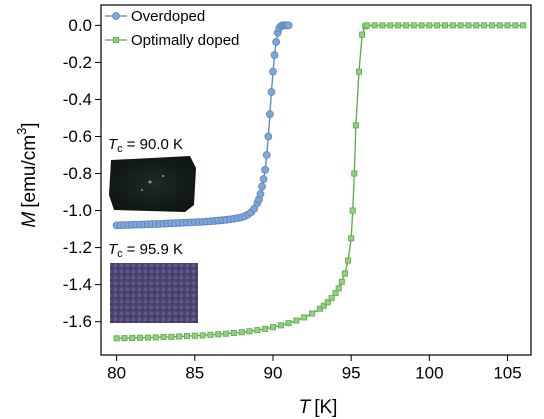 The height and width of the screenshot is (419, 544). I want to click on inset-images, so click(153, 239).